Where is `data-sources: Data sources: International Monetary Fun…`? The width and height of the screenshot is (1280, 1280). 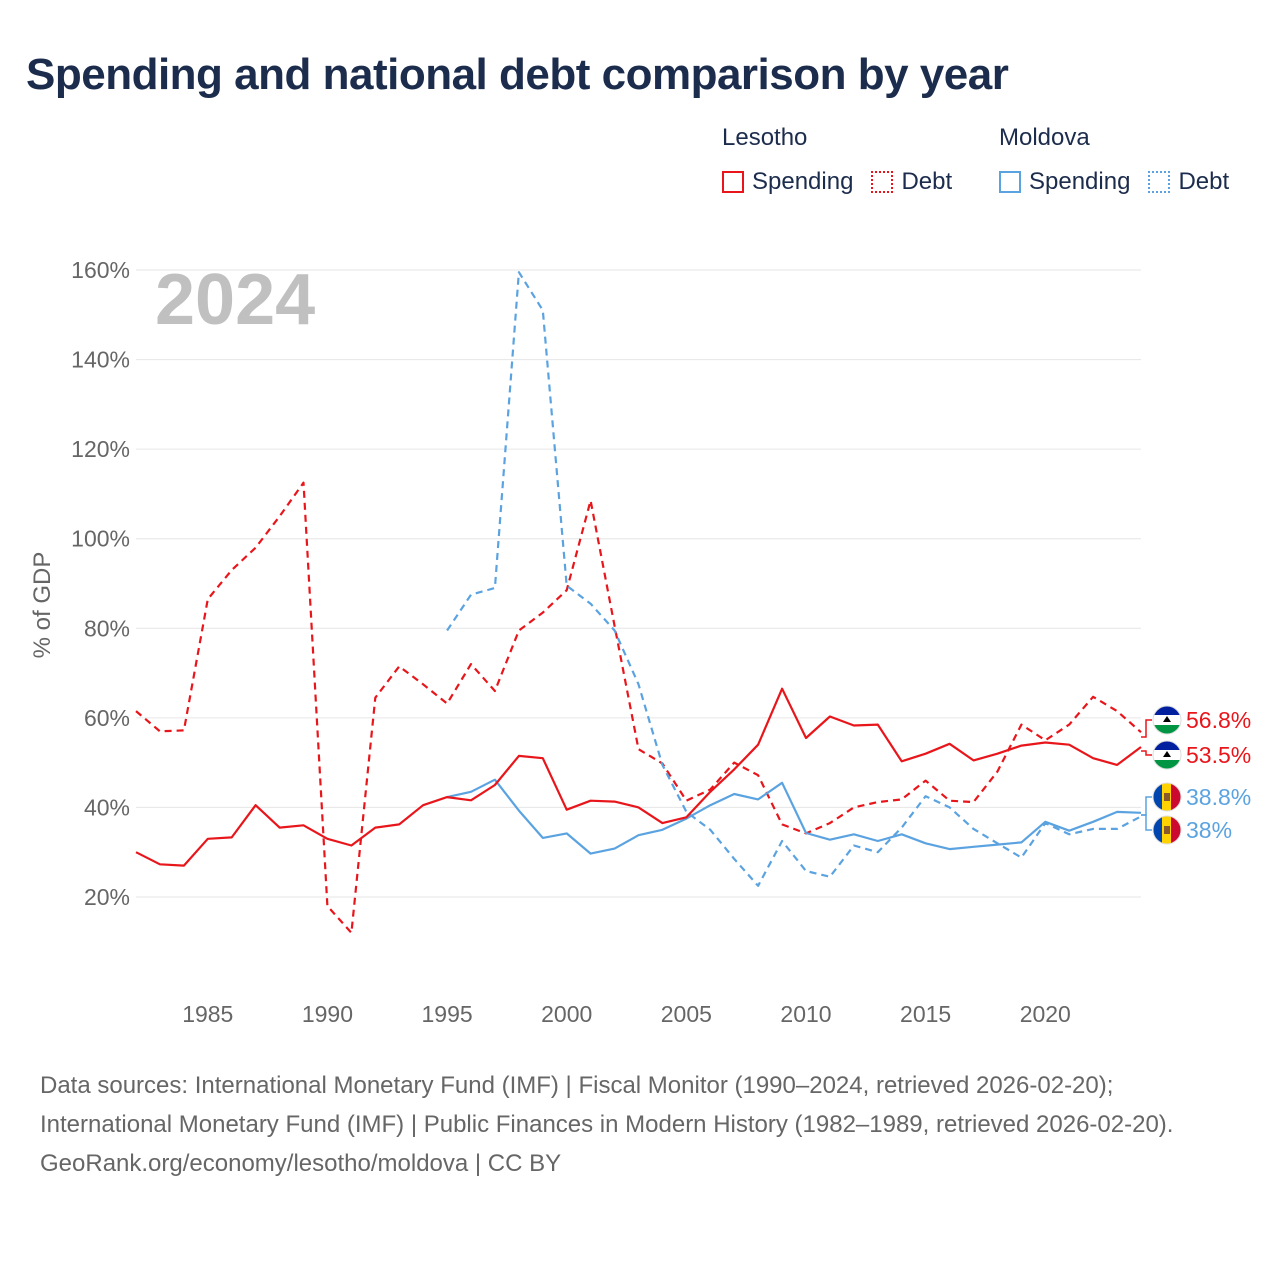
data-sources: Data sources: International Monetary Fun… is located at coordinates (607, 1105).